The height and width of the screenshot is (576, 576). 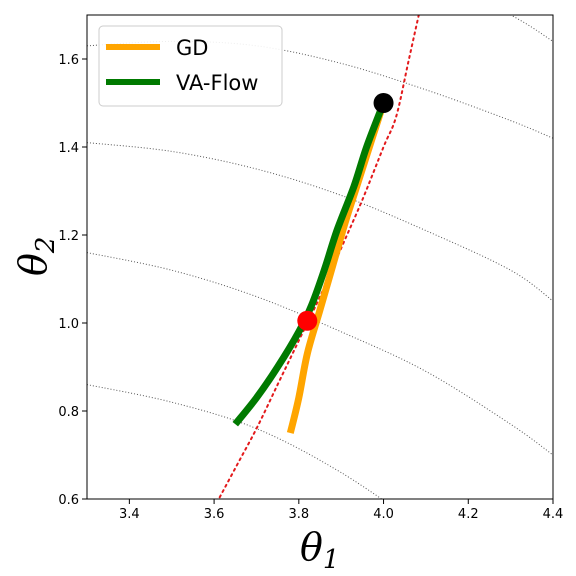 I want to click on y-tick-label-0: 0.6, so click(x=68, y=500).